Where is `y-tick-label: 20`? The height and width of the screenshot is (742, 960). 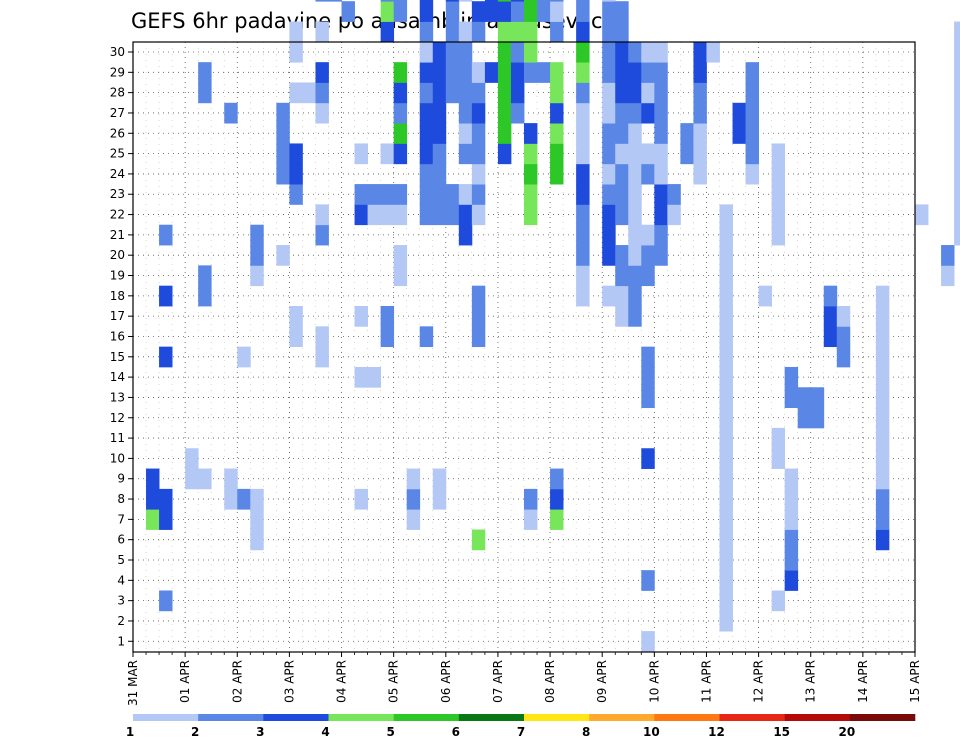 y-tick-label: 20 is located at coordinates (117, 255).